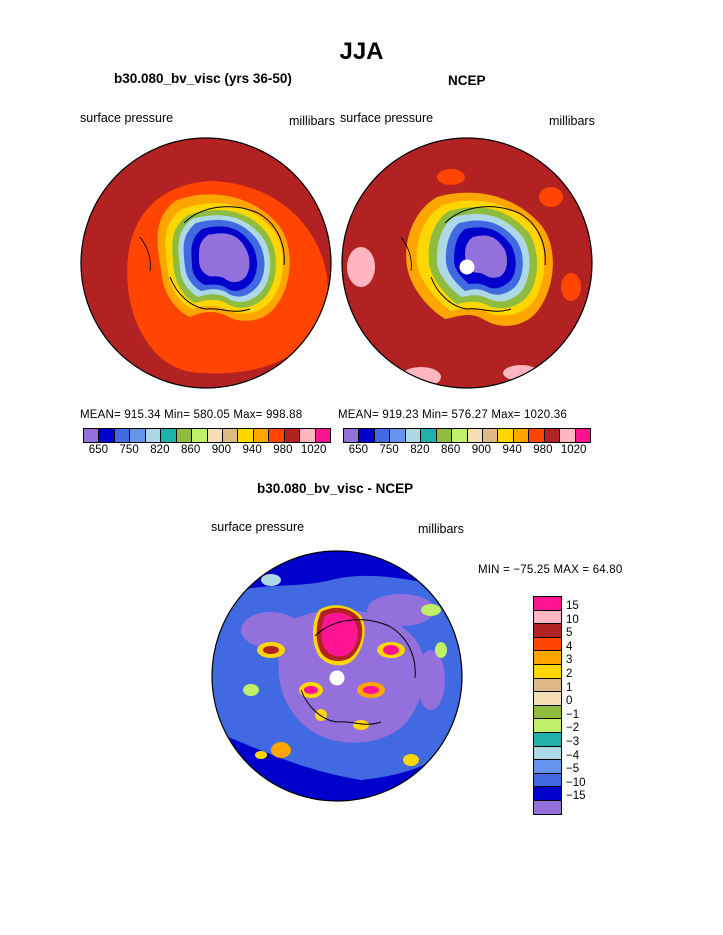 The width and height of the screenshot is (723, 935). What do you see at coordinates (312, 121) in the screenshot?
I see `panel1-units-label: millibars` at bounding box center [312, 121].